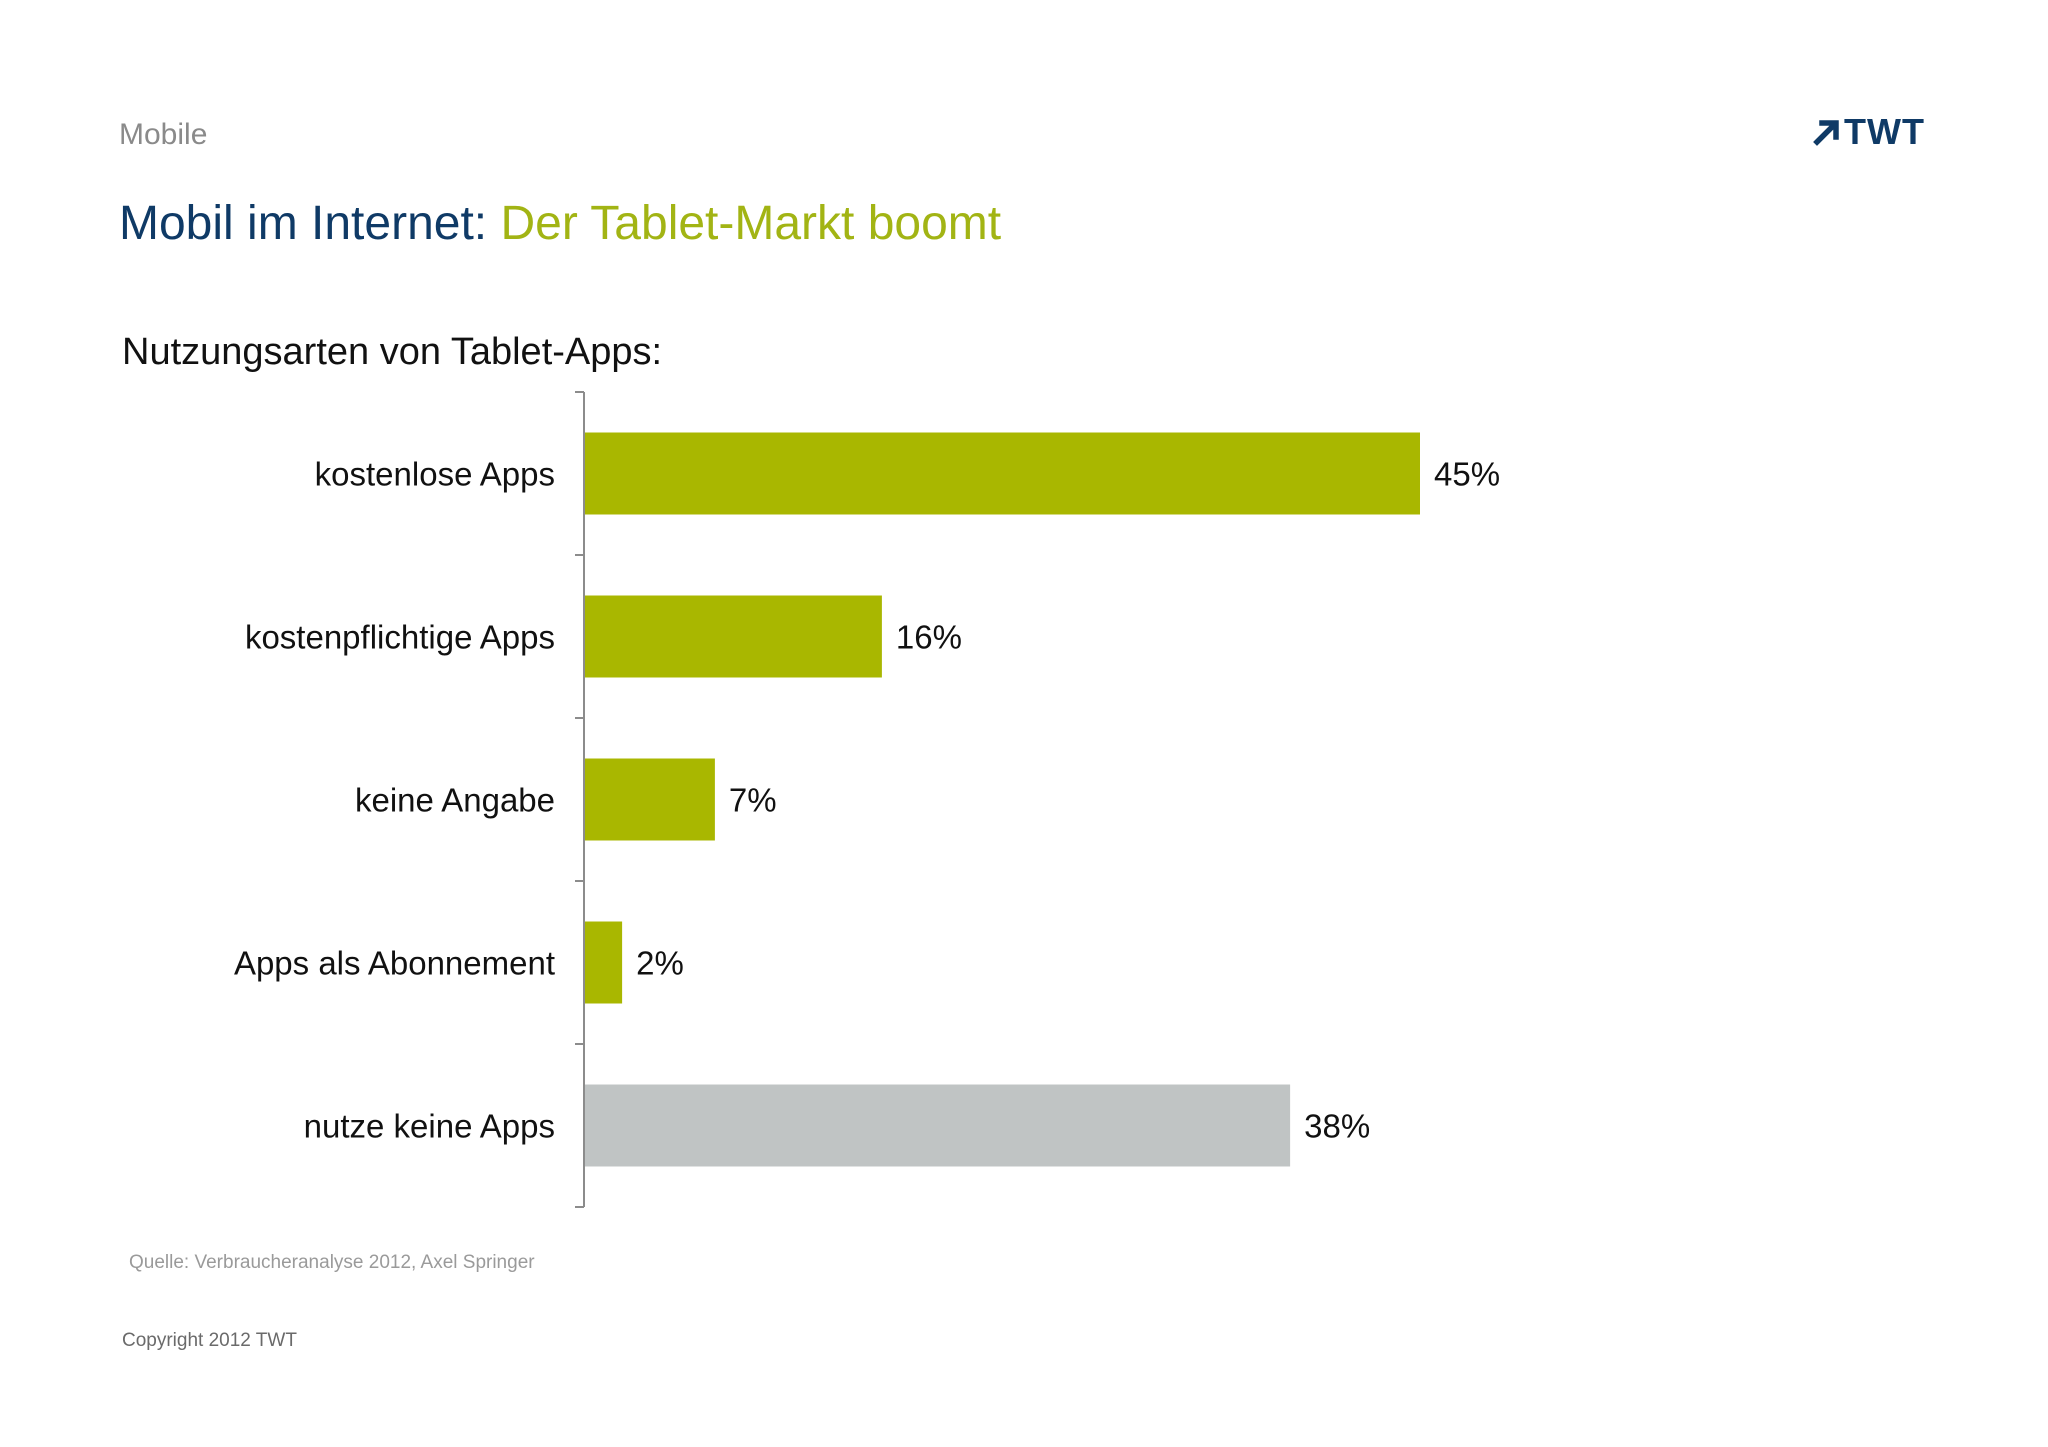 The image size is (2048, 1447). I want to click on category-label: Apps als Abonnement, so click(394, 963).